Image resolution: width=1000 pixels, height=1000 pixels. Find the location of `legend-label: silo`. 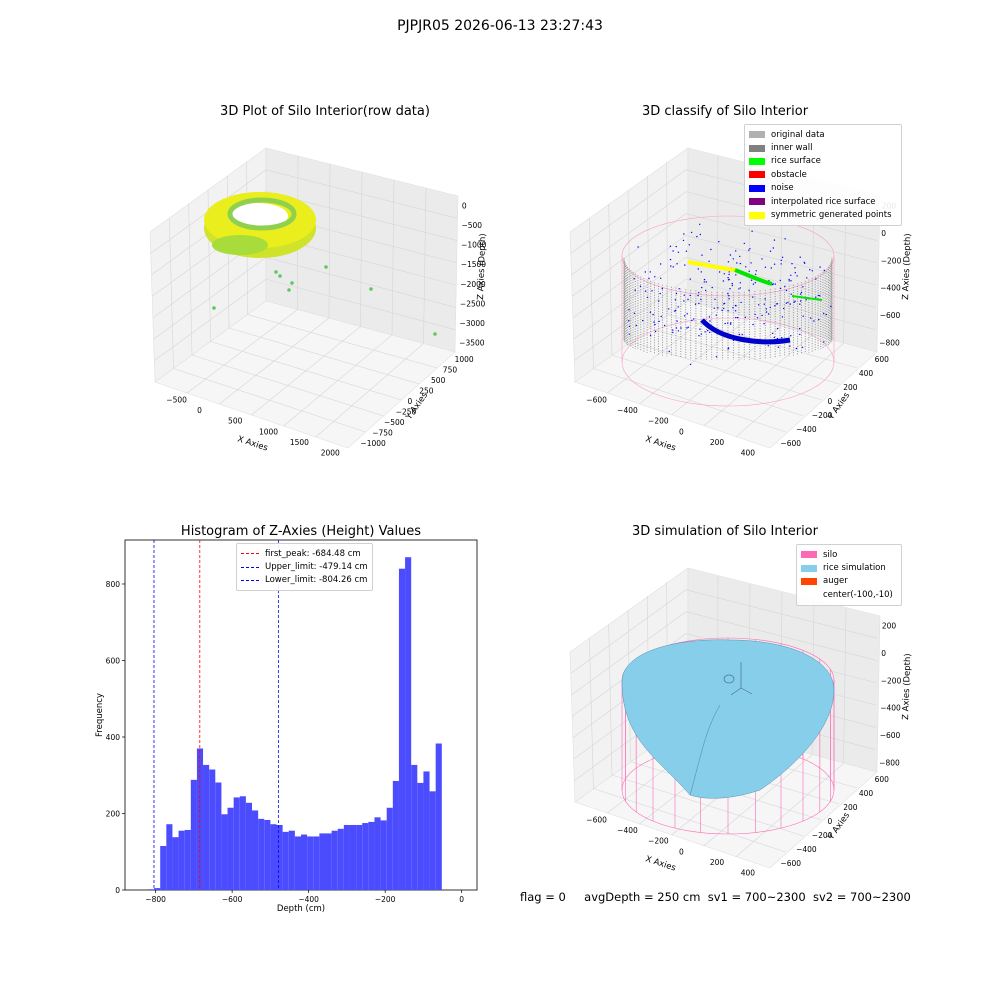

legend-label: silo is located at coordinates (830, 554).